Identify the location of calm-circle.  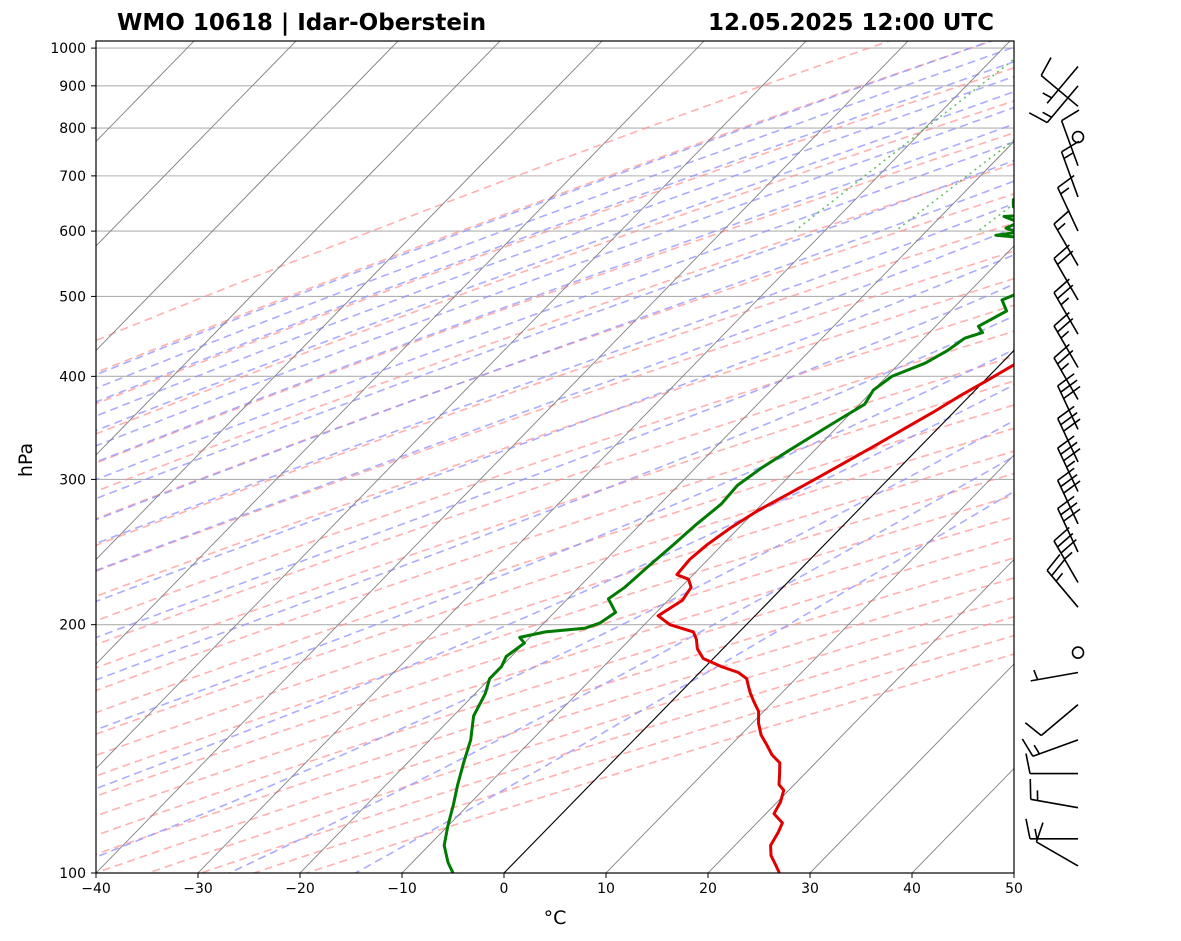
(1078, 137).